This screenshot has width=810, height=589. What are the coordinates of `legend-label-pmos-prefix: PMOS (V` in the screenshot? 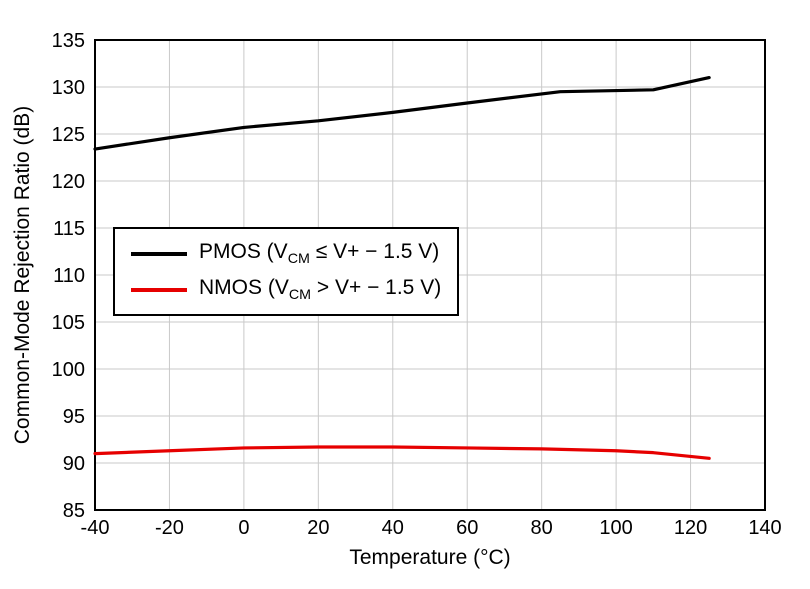 It's located at (243, 251).